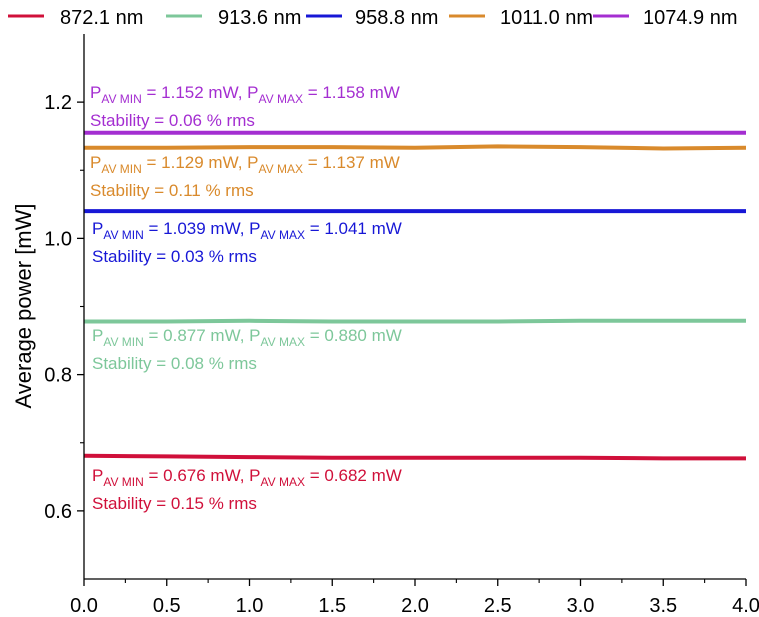  Describe the element at coordinates (745, 606) in the screenshot. I see `x-tick-label: 4.0` at that location.